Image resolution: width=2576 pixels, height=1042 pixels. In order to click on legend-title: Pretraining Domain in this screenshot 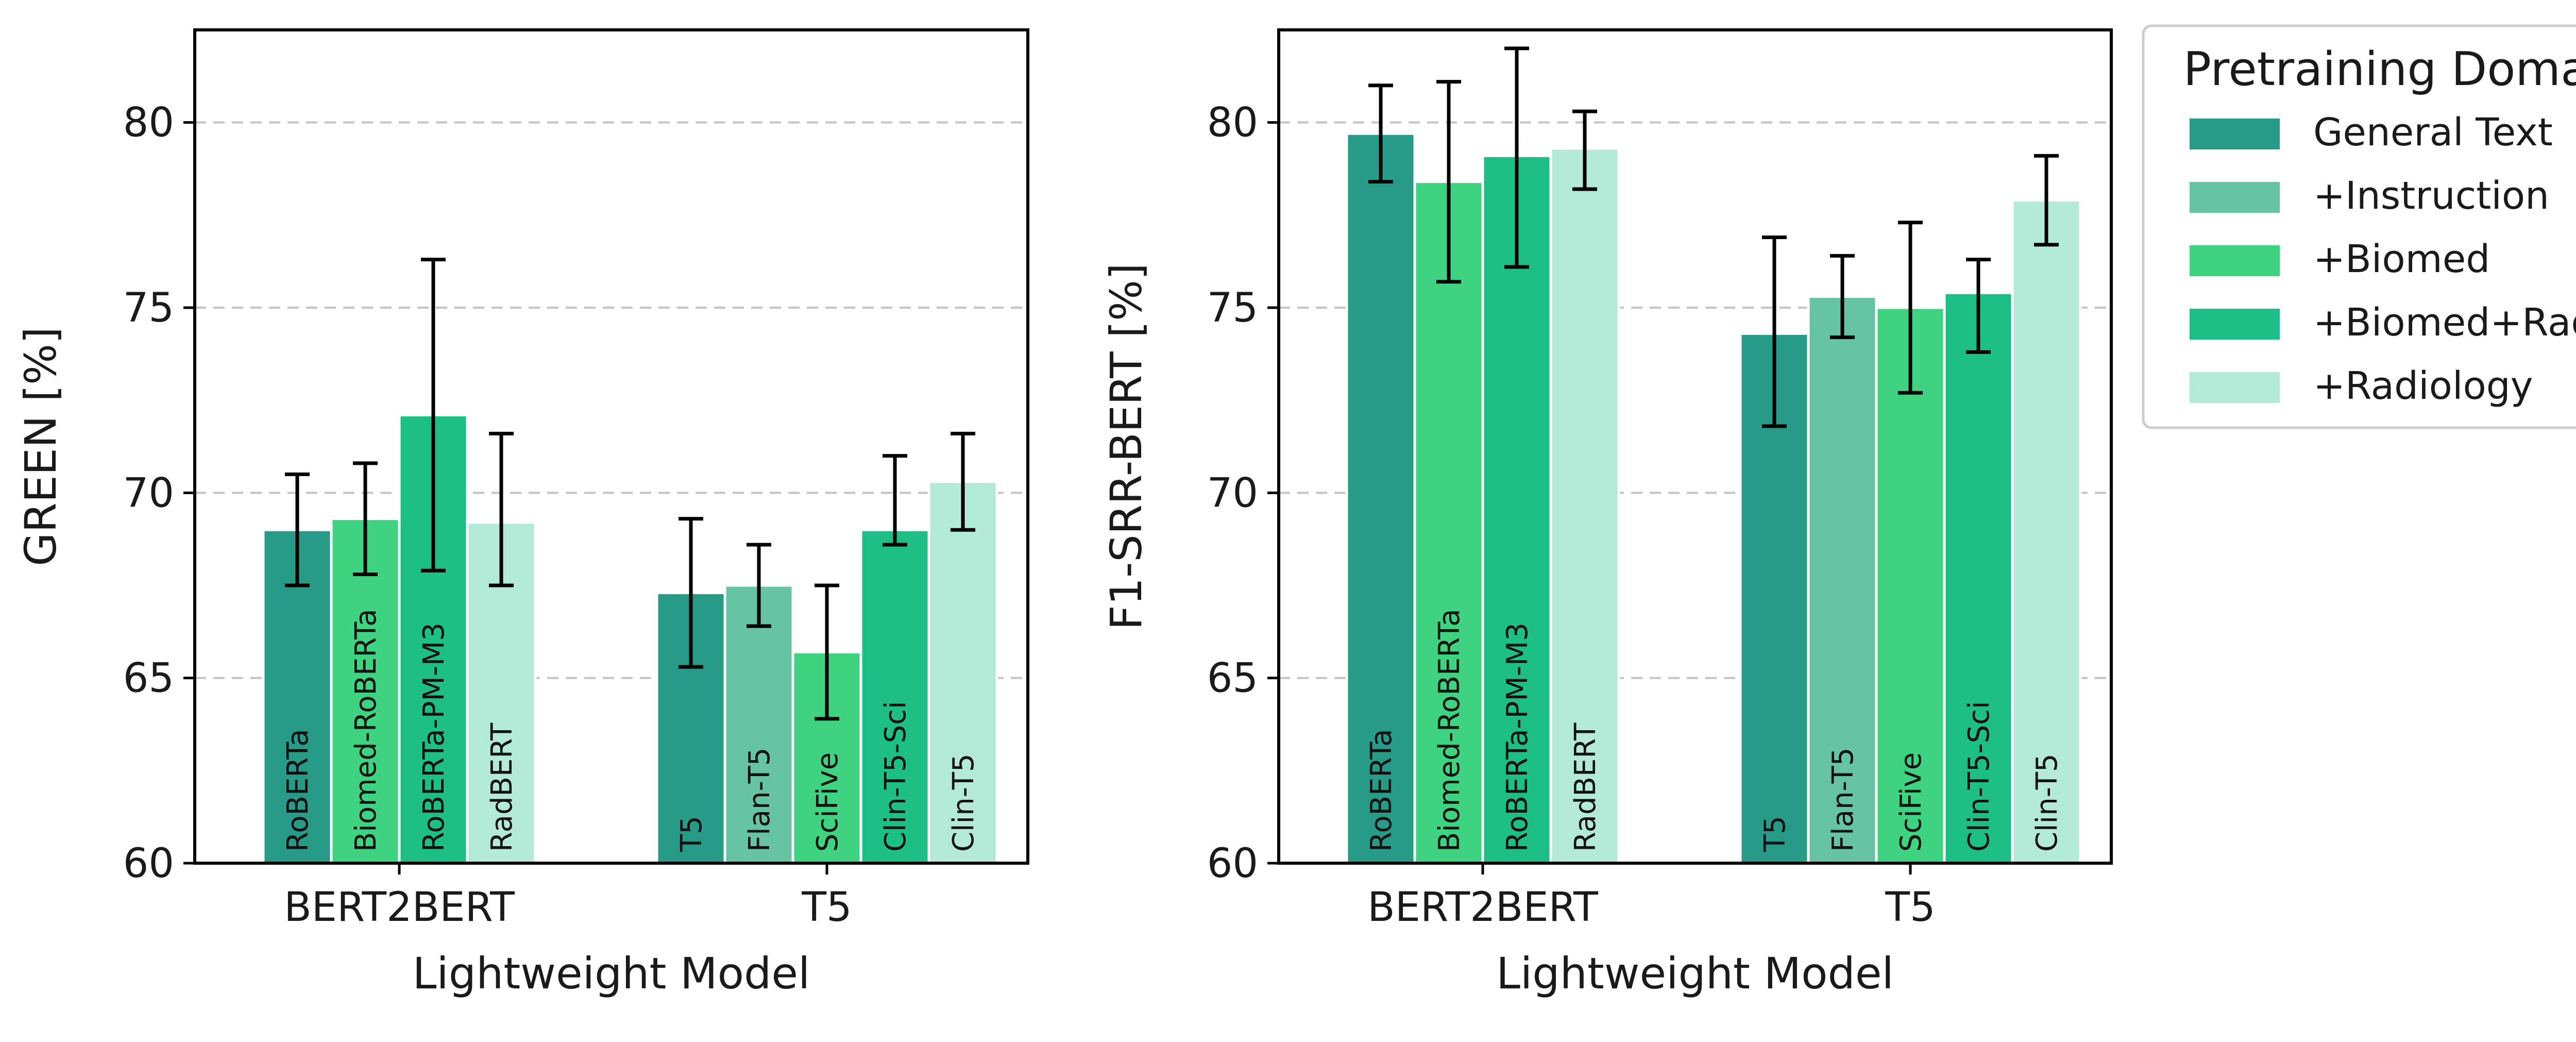, I will do `click(2379, 69)`.